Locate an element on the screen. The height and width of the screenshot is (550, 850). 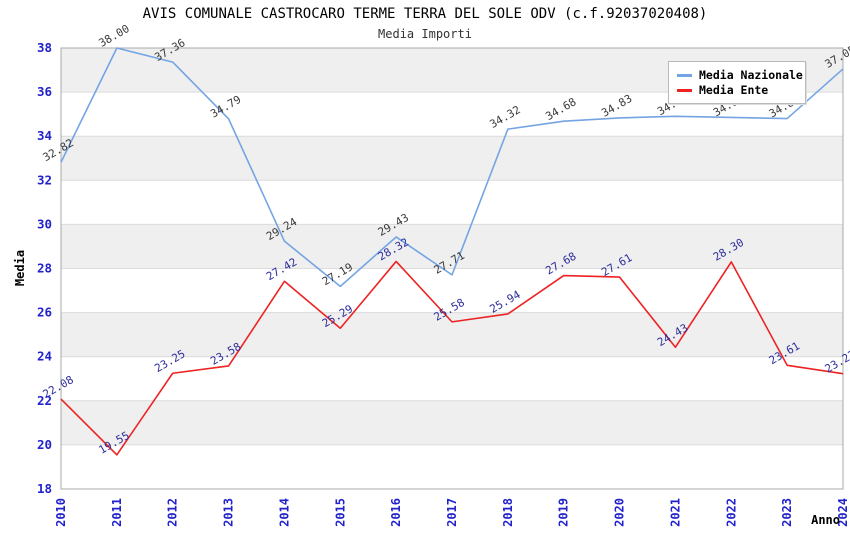
x-tick-label: 2015 is located at coordinates (340, 512).